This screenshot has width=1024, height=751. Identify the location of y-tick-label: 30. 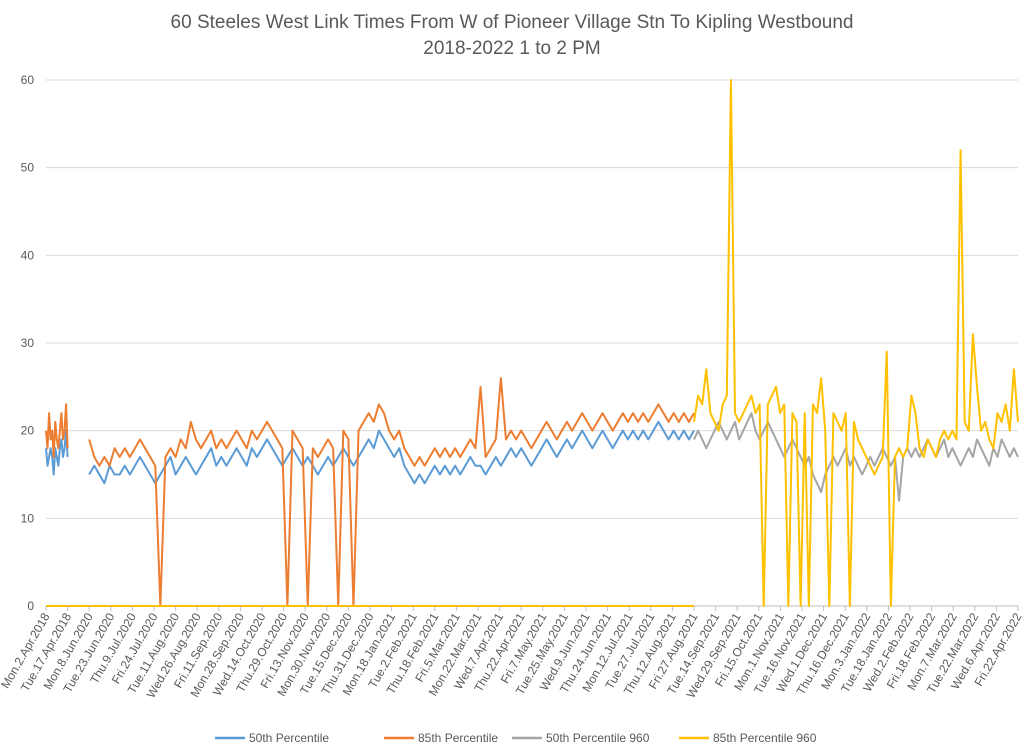
(28, 343).